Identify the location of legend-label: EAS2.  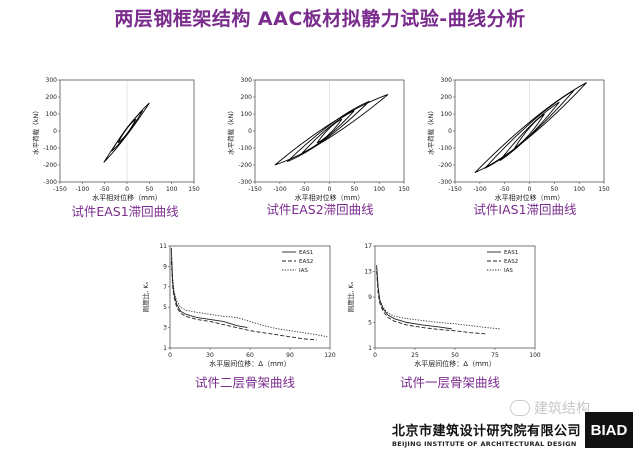
(511, 262).